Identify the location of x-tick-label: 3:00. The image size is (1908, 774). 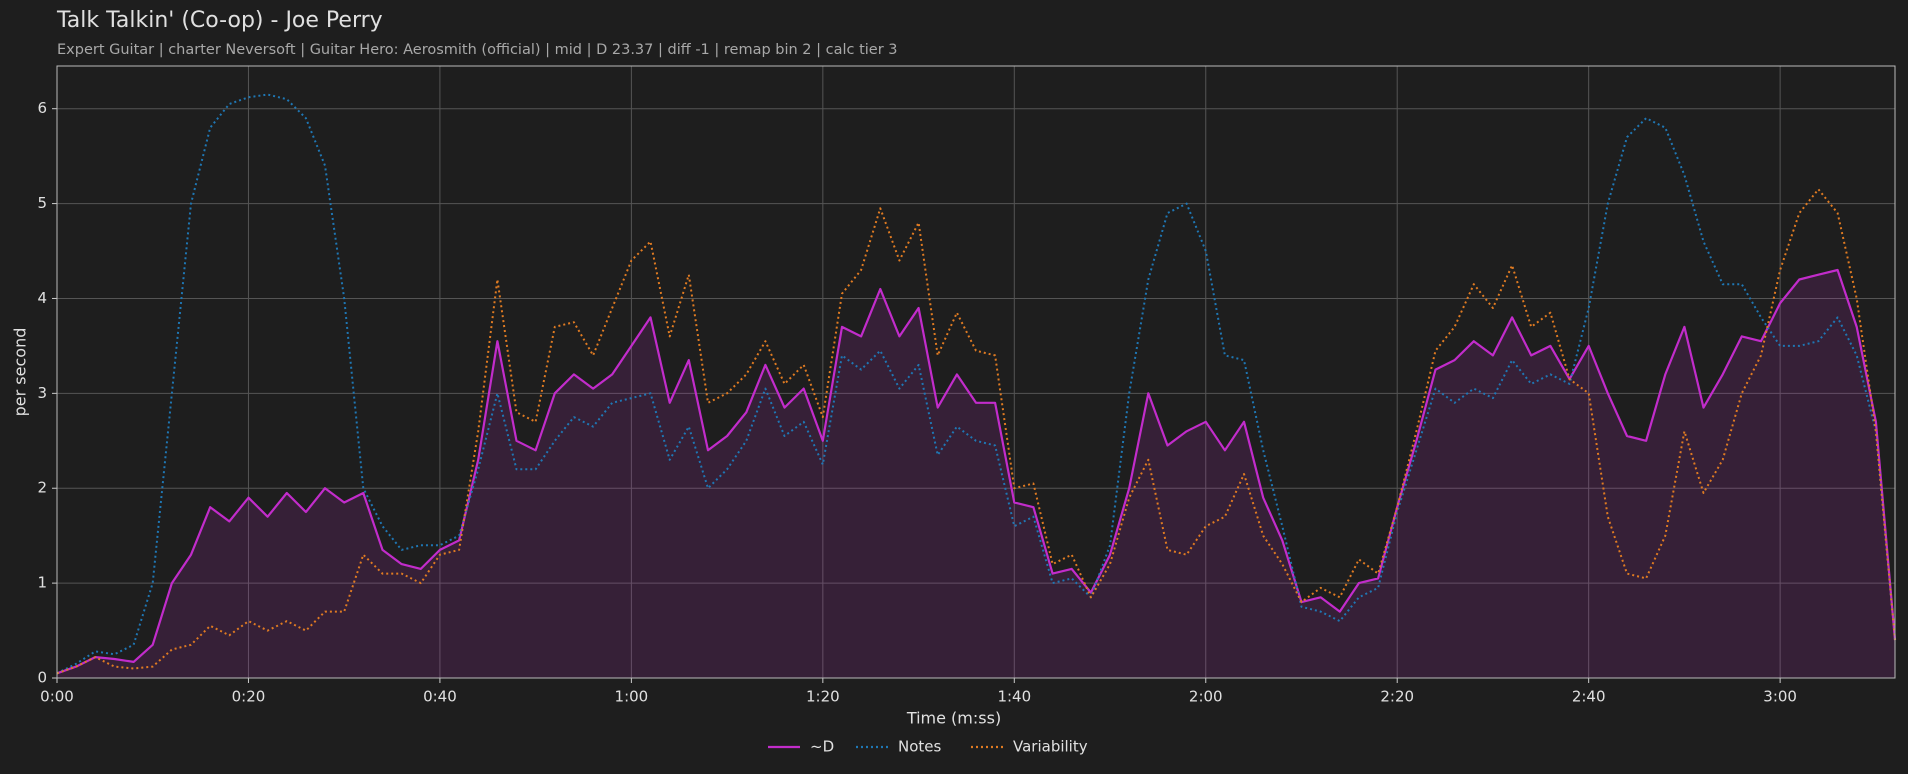
(1780, 697).